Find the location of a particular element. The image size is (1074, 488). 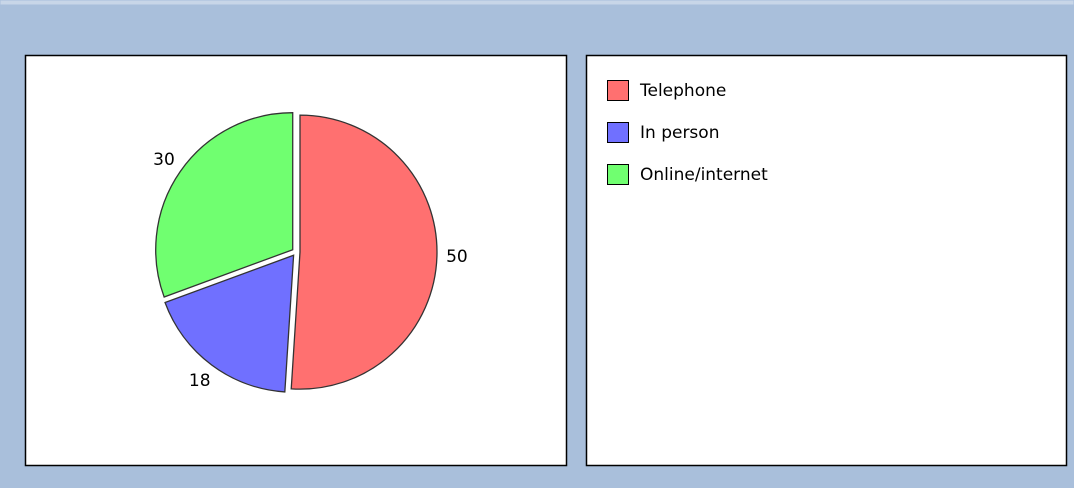

legend-label: In person is located at coordinates (679, 133).